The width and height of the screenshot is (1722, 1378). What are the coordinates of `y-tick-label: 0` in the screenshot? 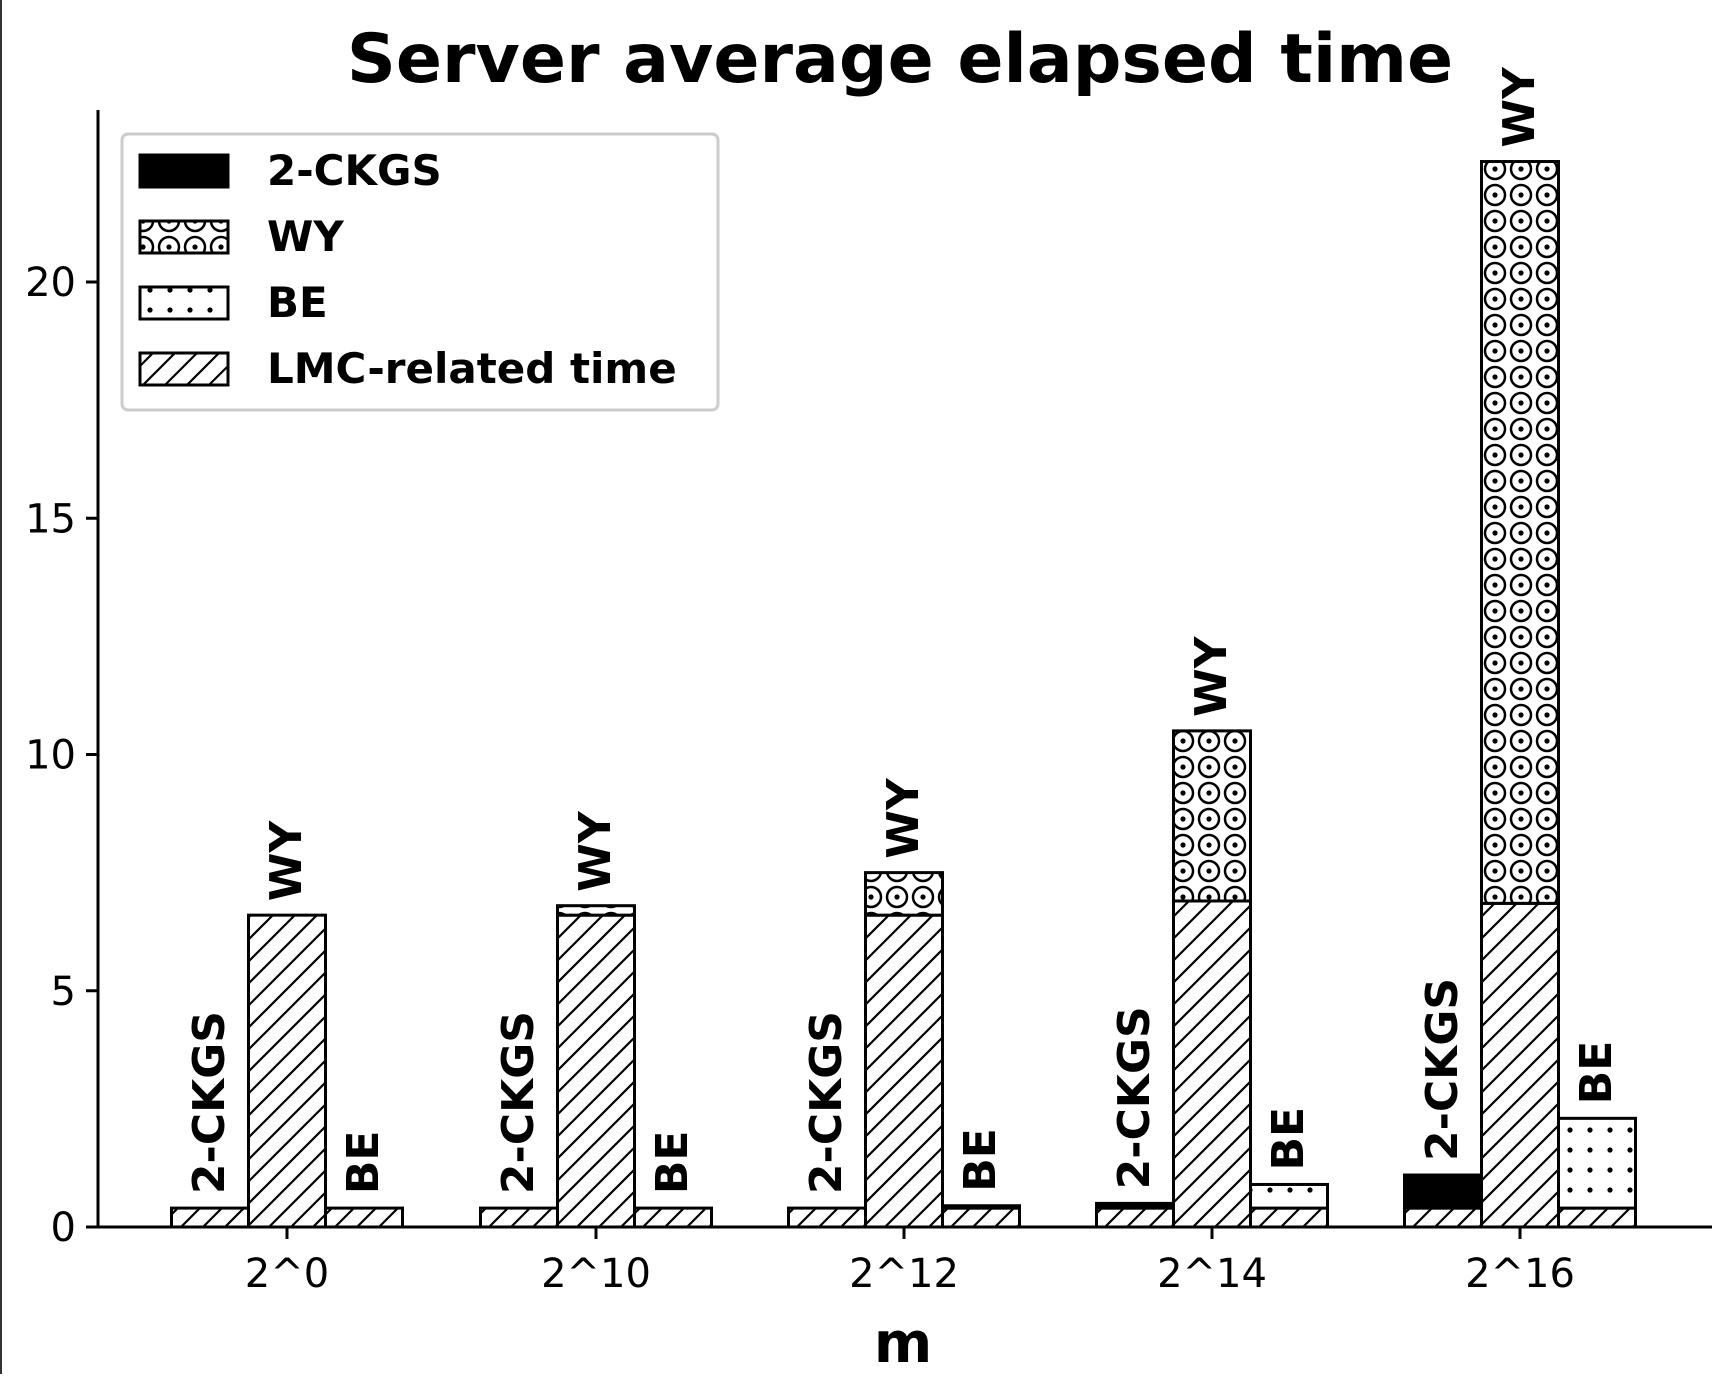 It's located at (63, 1228).